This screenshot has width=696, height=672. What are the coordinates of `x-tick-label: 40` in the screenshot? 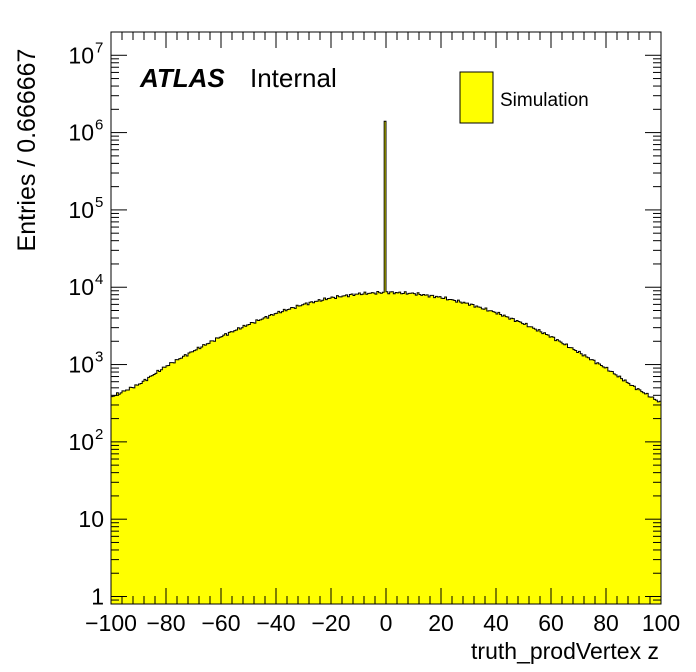 It's located at (496, 623).